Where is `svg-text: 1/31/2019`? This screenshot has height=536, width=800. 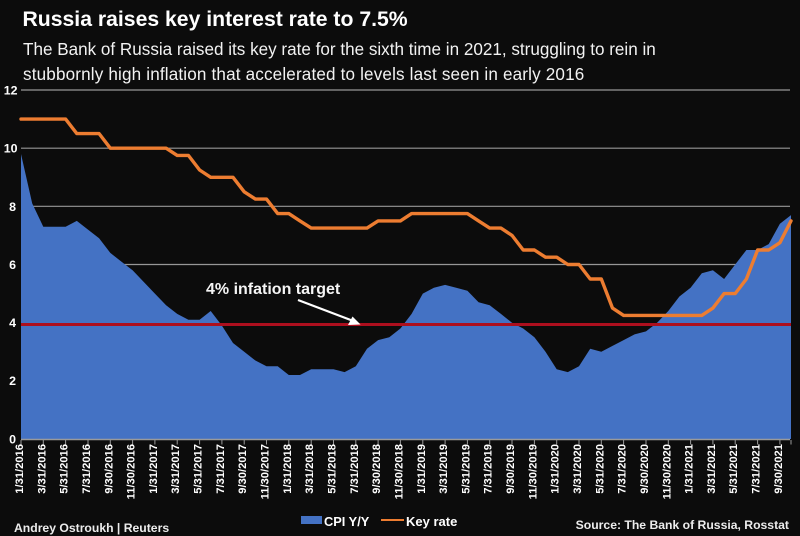
svg-text: 1/31/2019 is located at coordinates (422, 469).